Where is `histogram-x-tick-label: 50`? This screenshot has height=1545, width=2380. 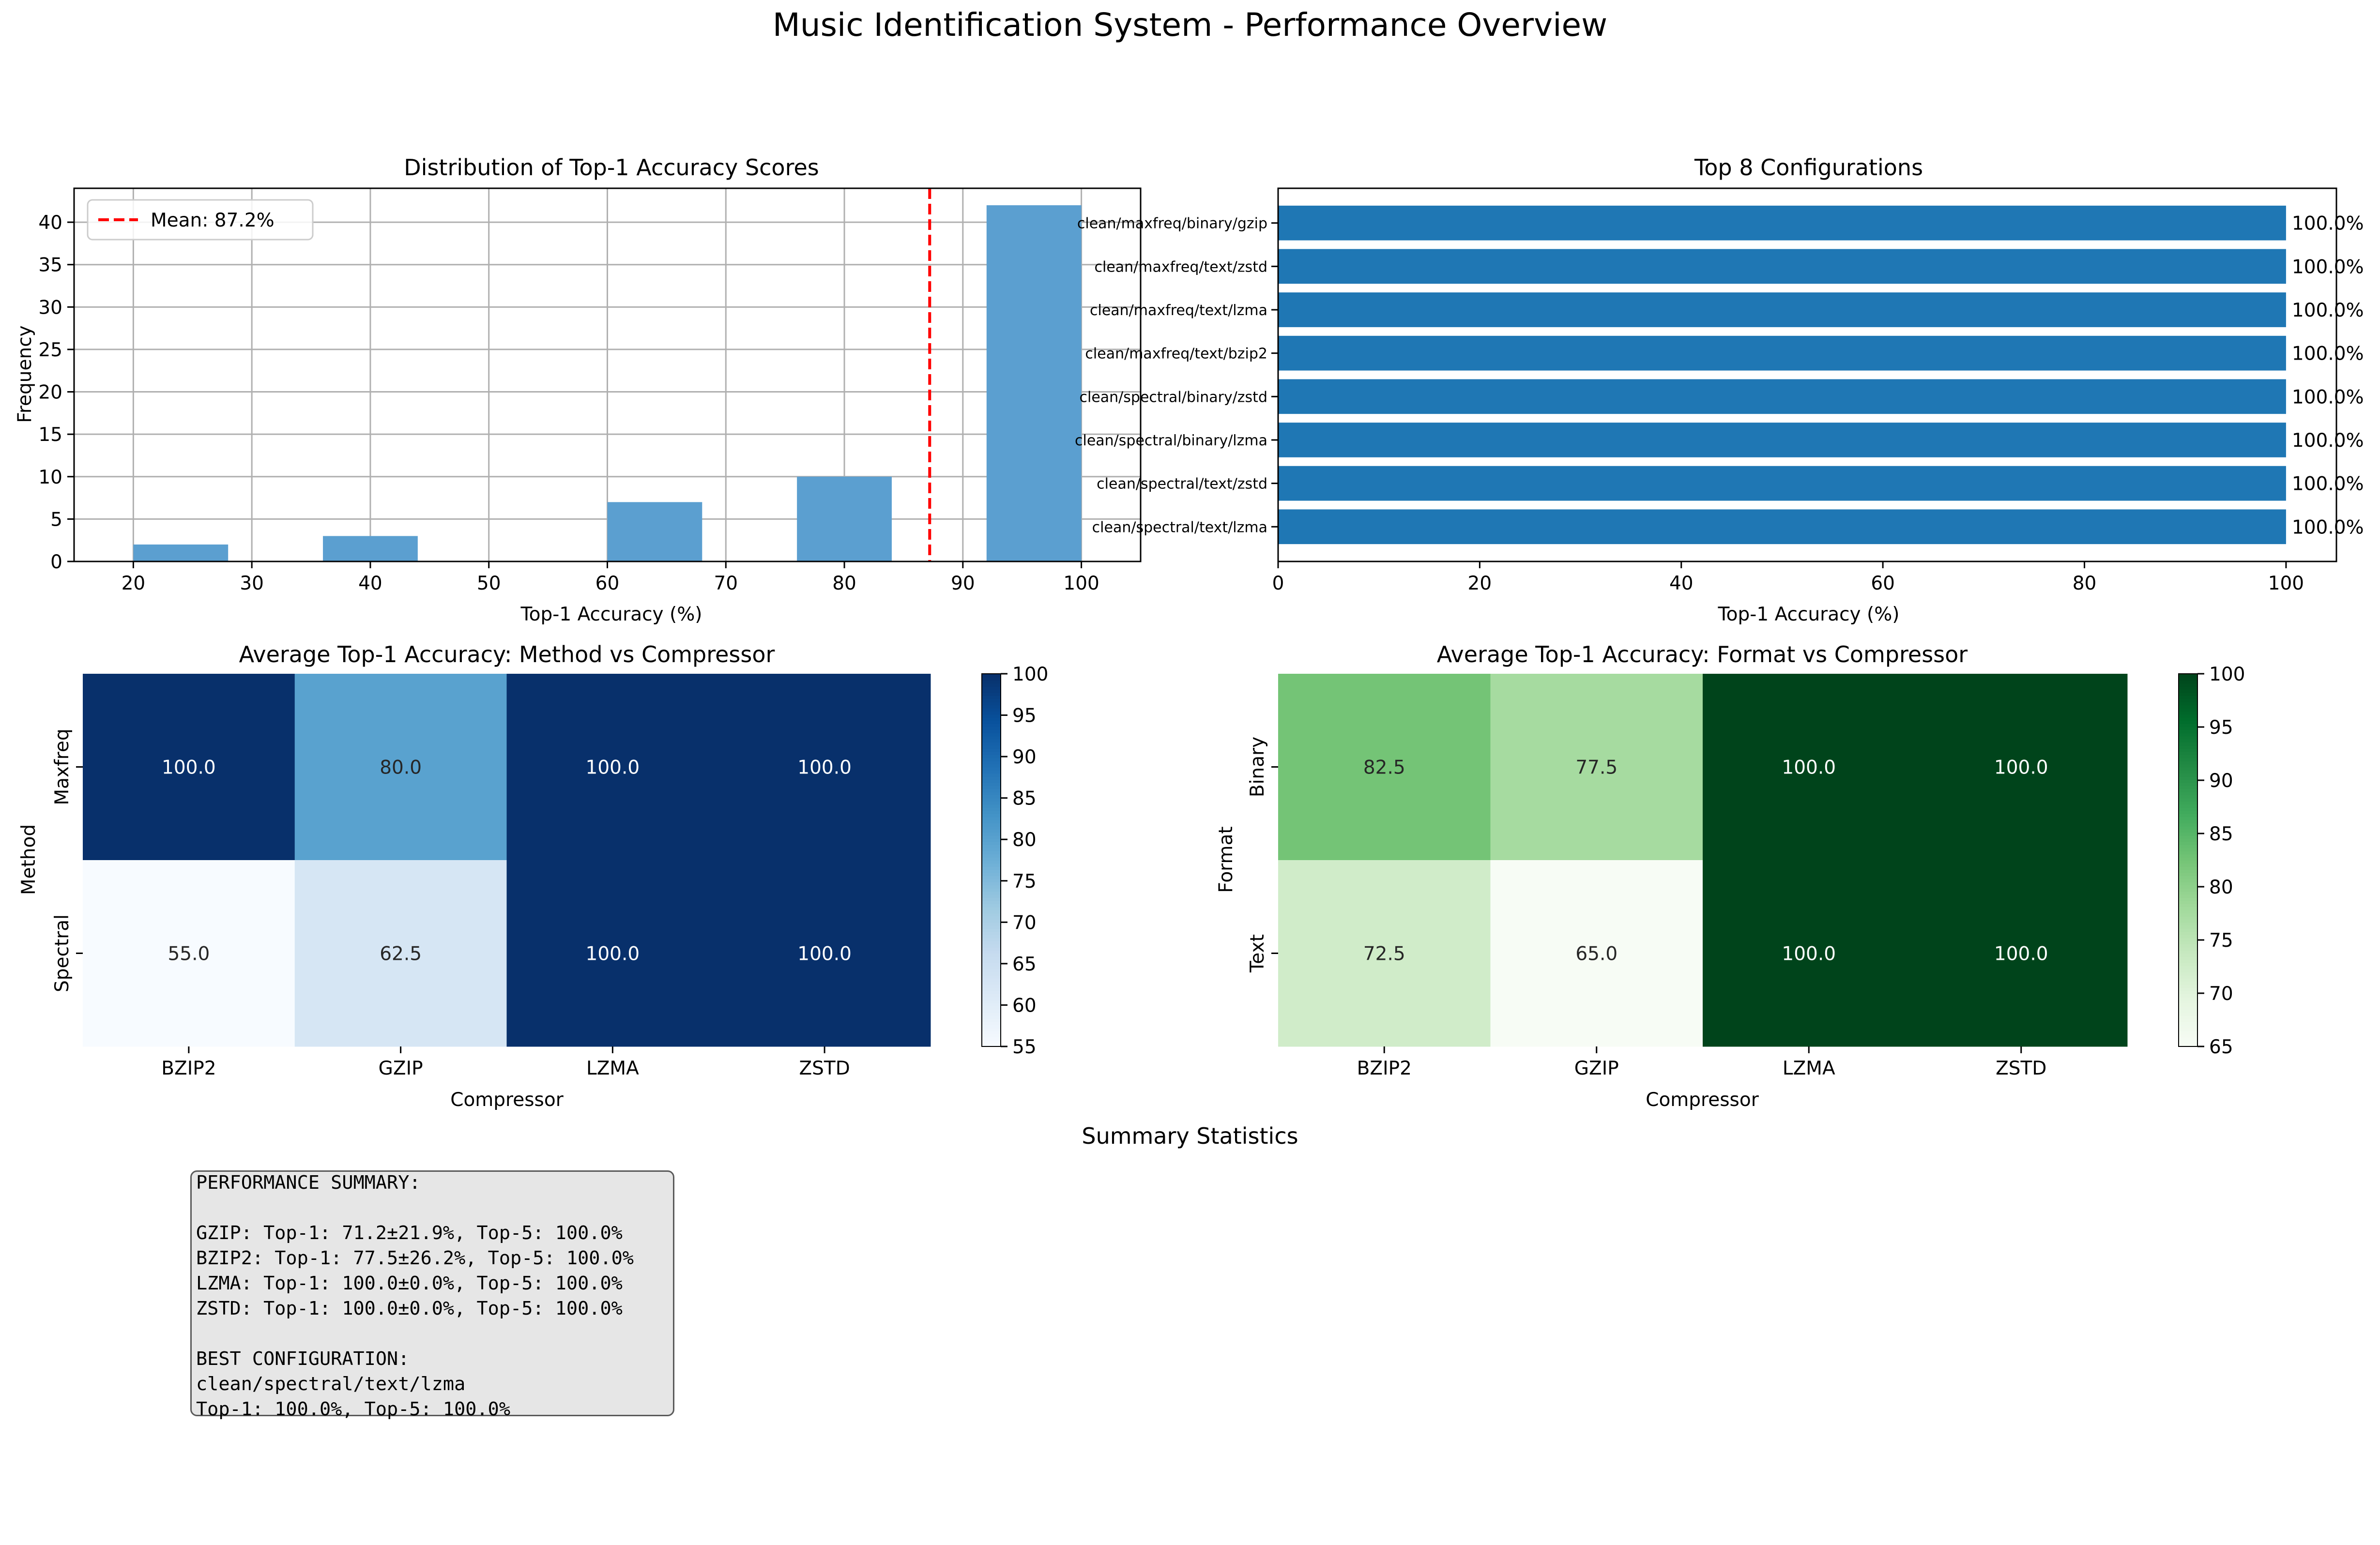
histogram-x-tick-label: 50 is located at coordinates (489, 583).